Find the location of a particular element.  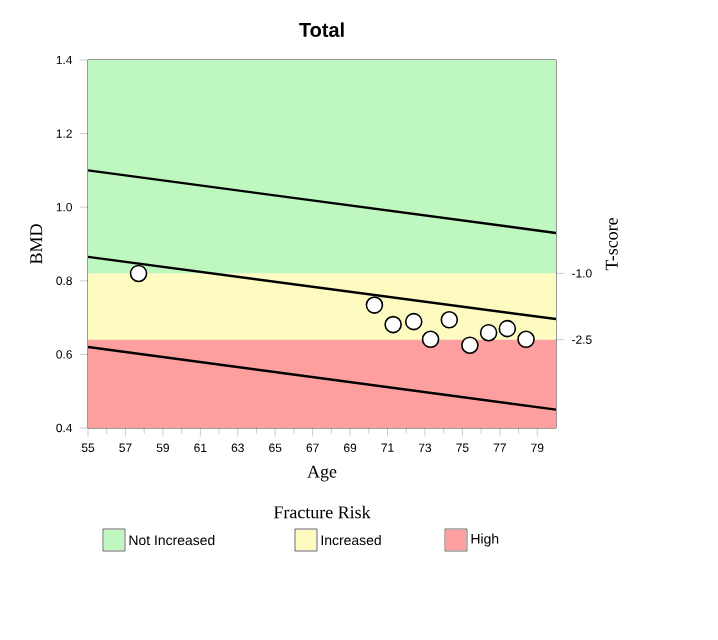

legend-title: Fracture Risk is located at coordinates (322, 512).